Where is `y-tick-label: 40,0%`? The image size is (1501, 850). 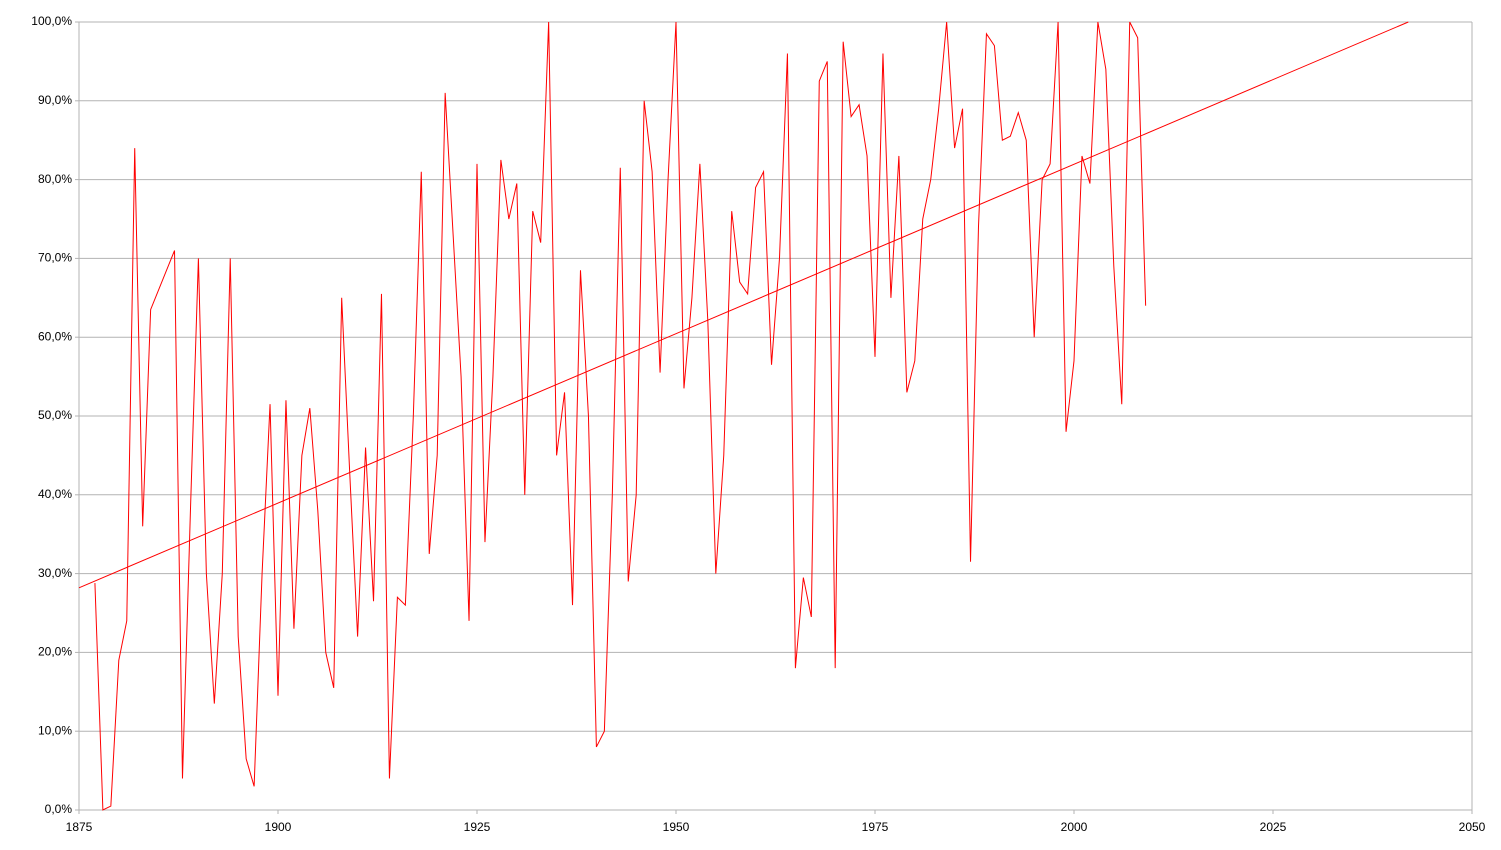 y-tick-label: 40,0% is located at coordinates (55, 494).